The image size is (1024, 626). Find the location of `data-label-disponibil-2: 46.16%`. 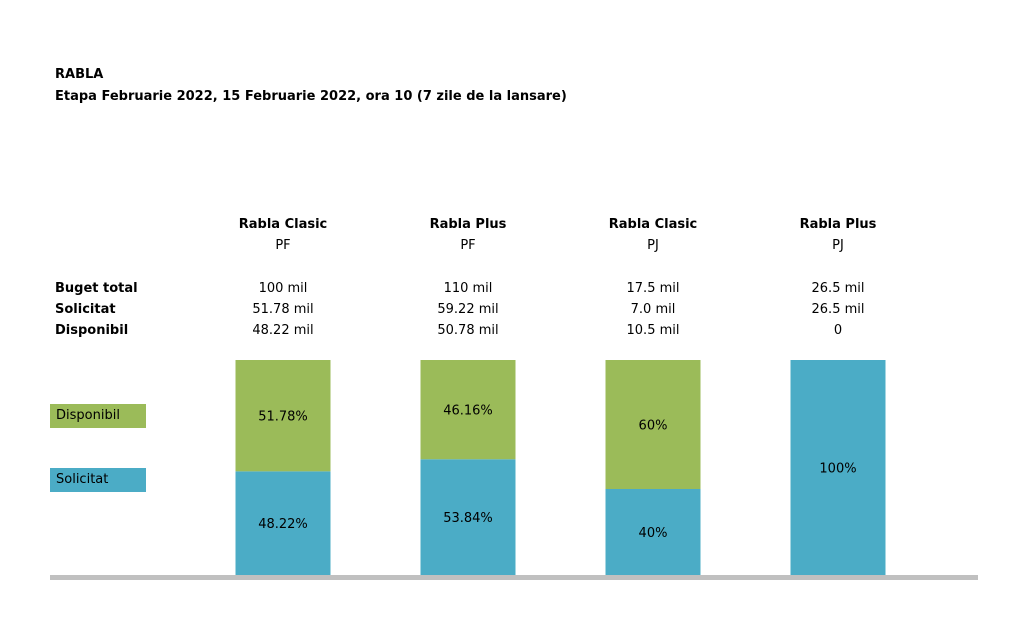

data-label-disponibil-2: 46.16% is located at coordinates (468, 411).